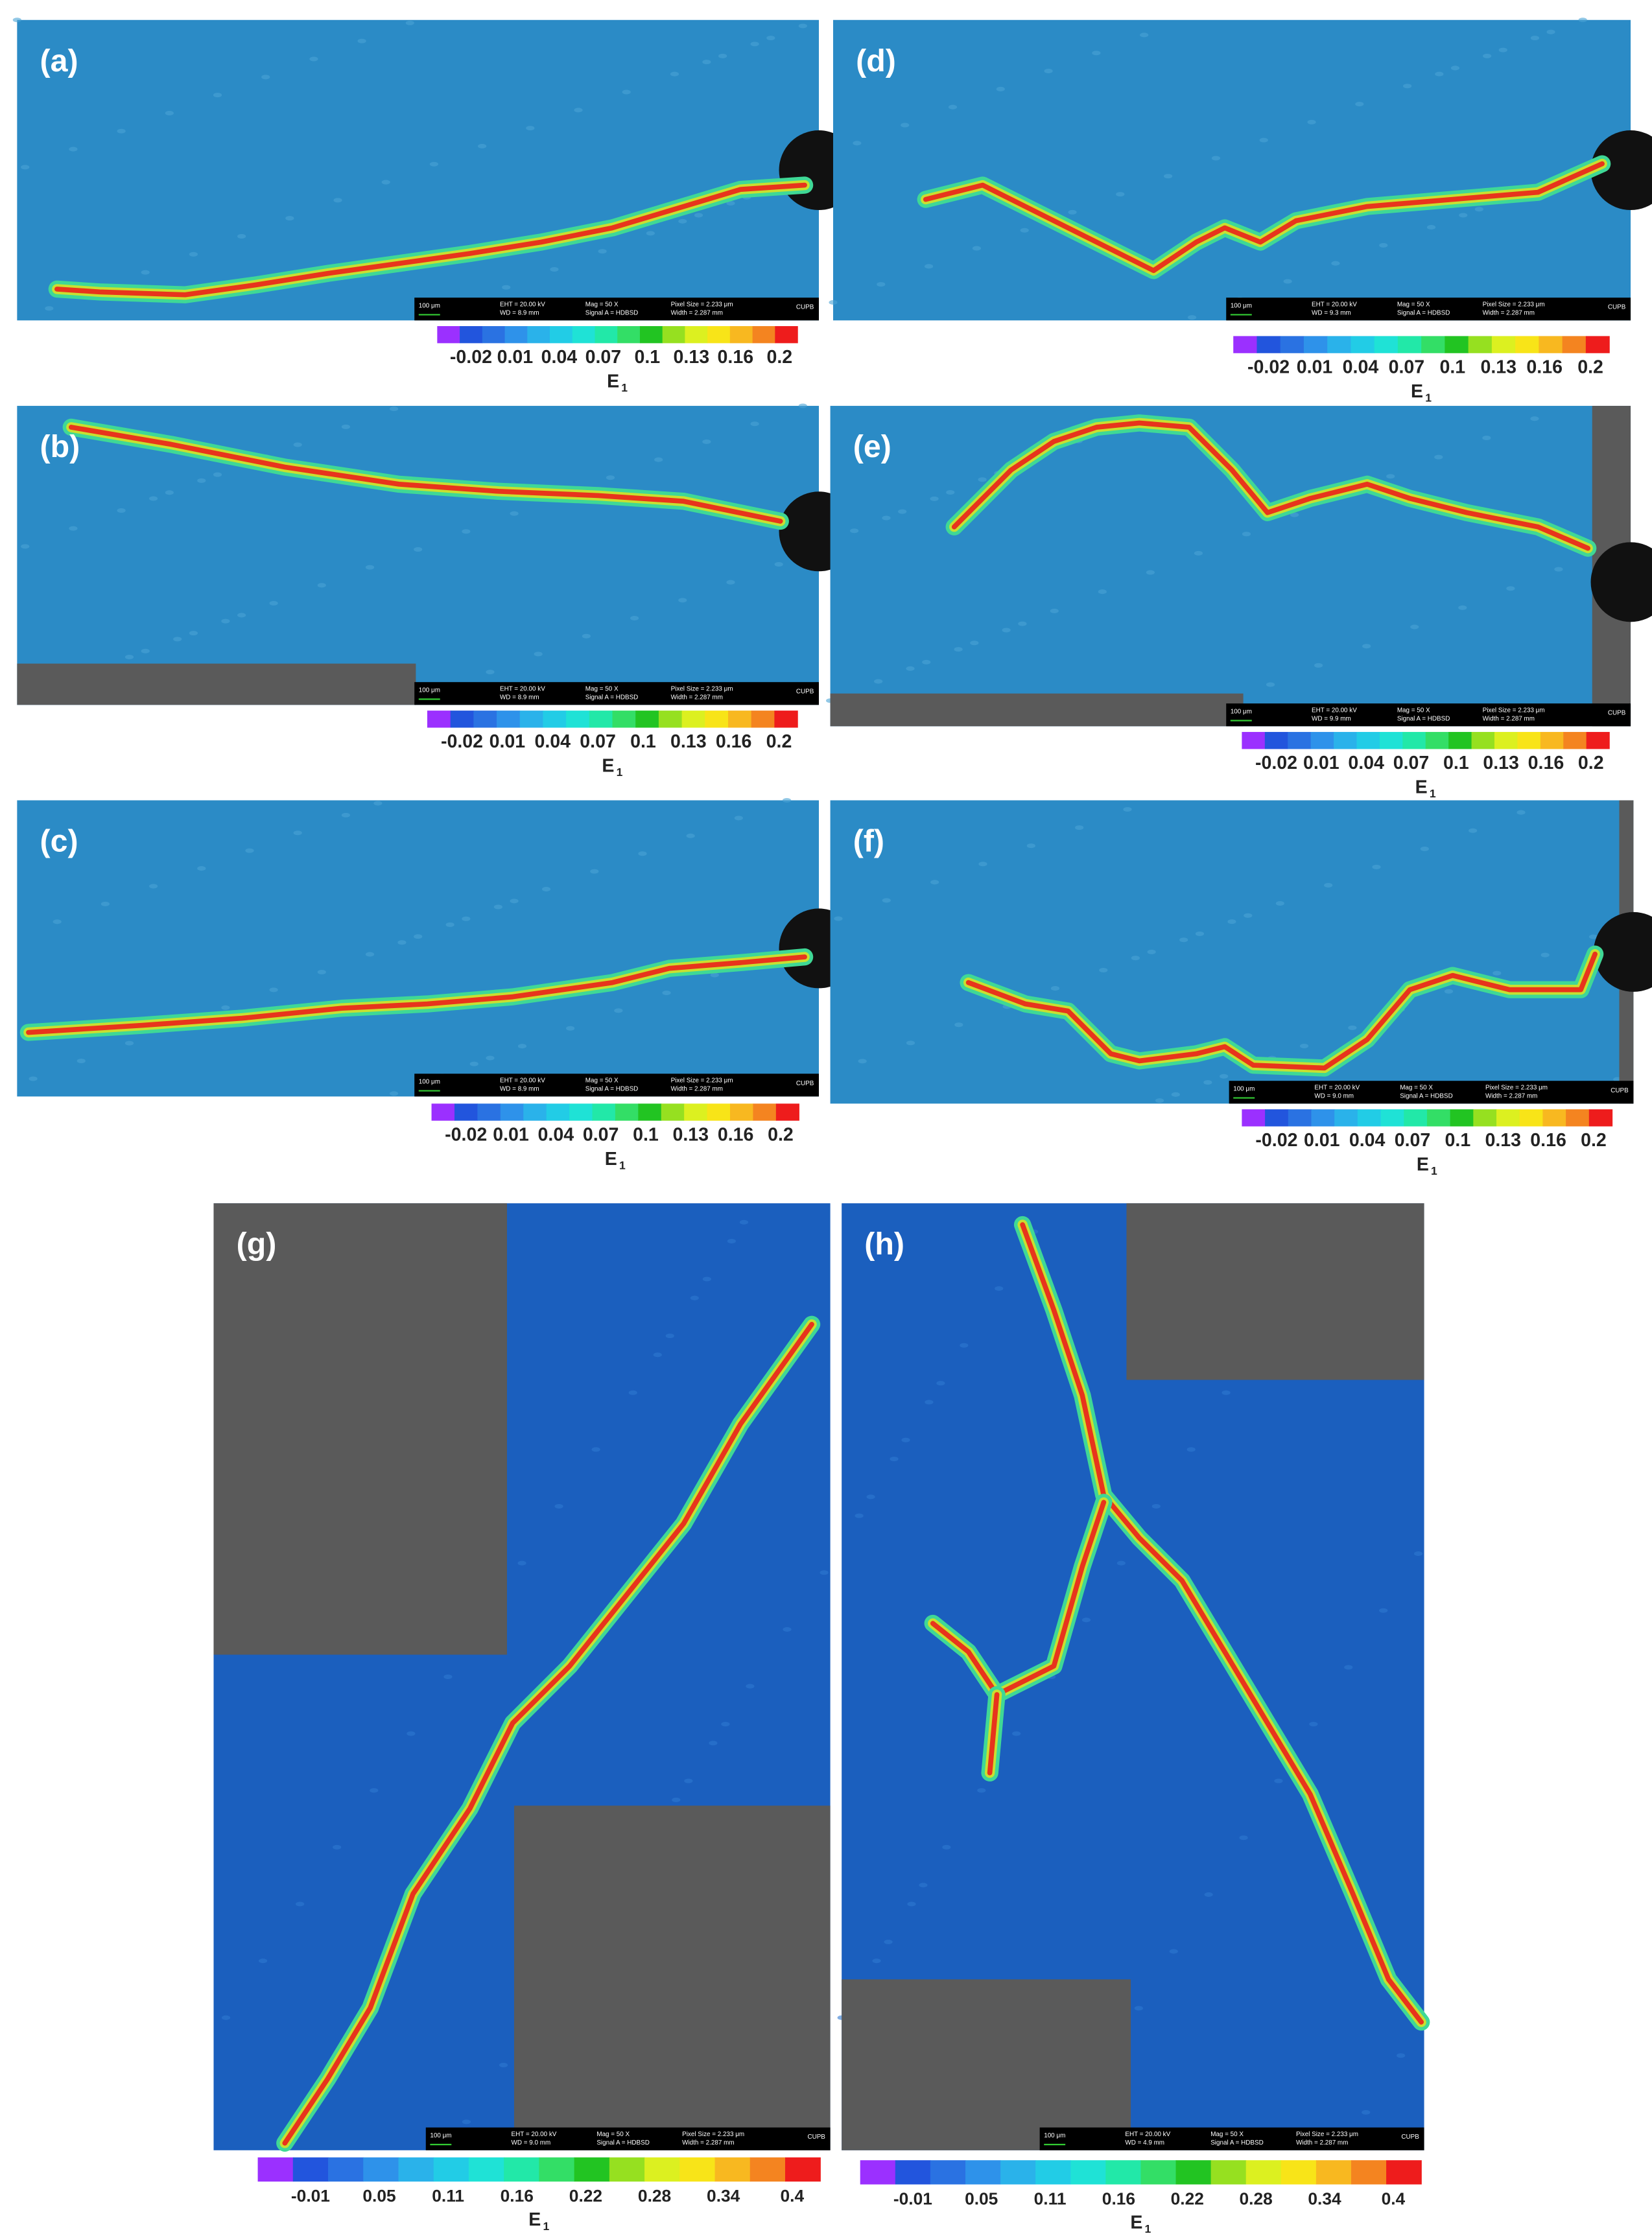 This screenshot has height=2234, width=1652. What do you see at coordinates (1282, 1011) in the screenshot?
I see `crack` at bounding box center [1282, 1011].